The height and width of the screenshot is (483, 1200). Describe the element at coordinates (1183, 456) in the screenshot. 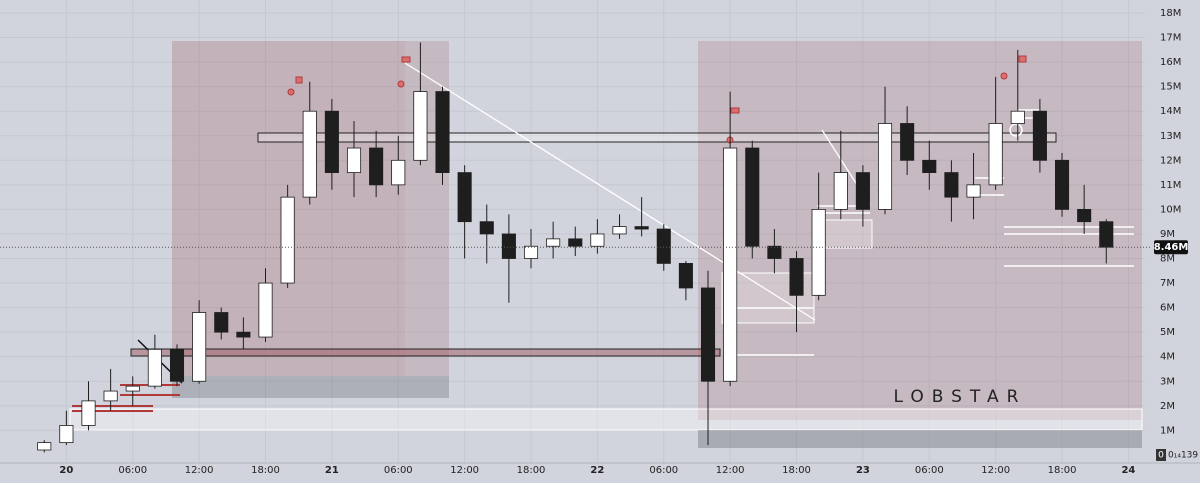

I see `corner-label: 0₁₄139` at that location.